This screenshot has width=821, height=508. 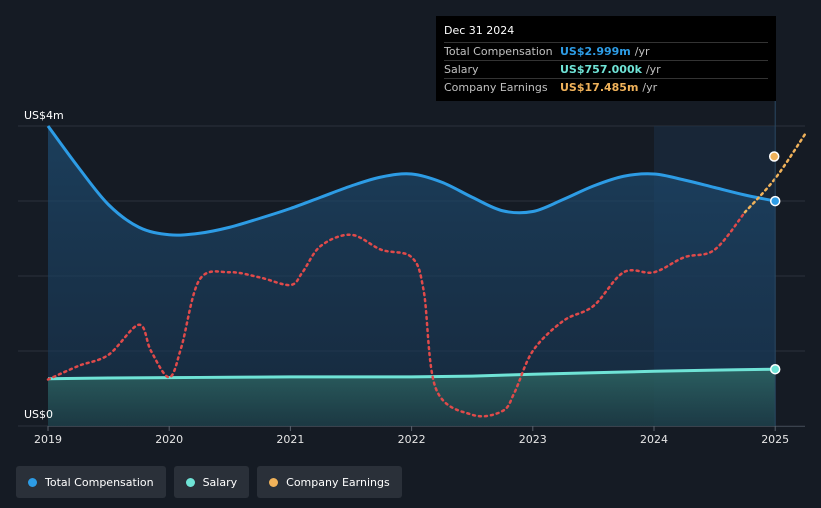 I want to click on legend-item-company-earnings: Company Earnings, so click(x=329, y=482).